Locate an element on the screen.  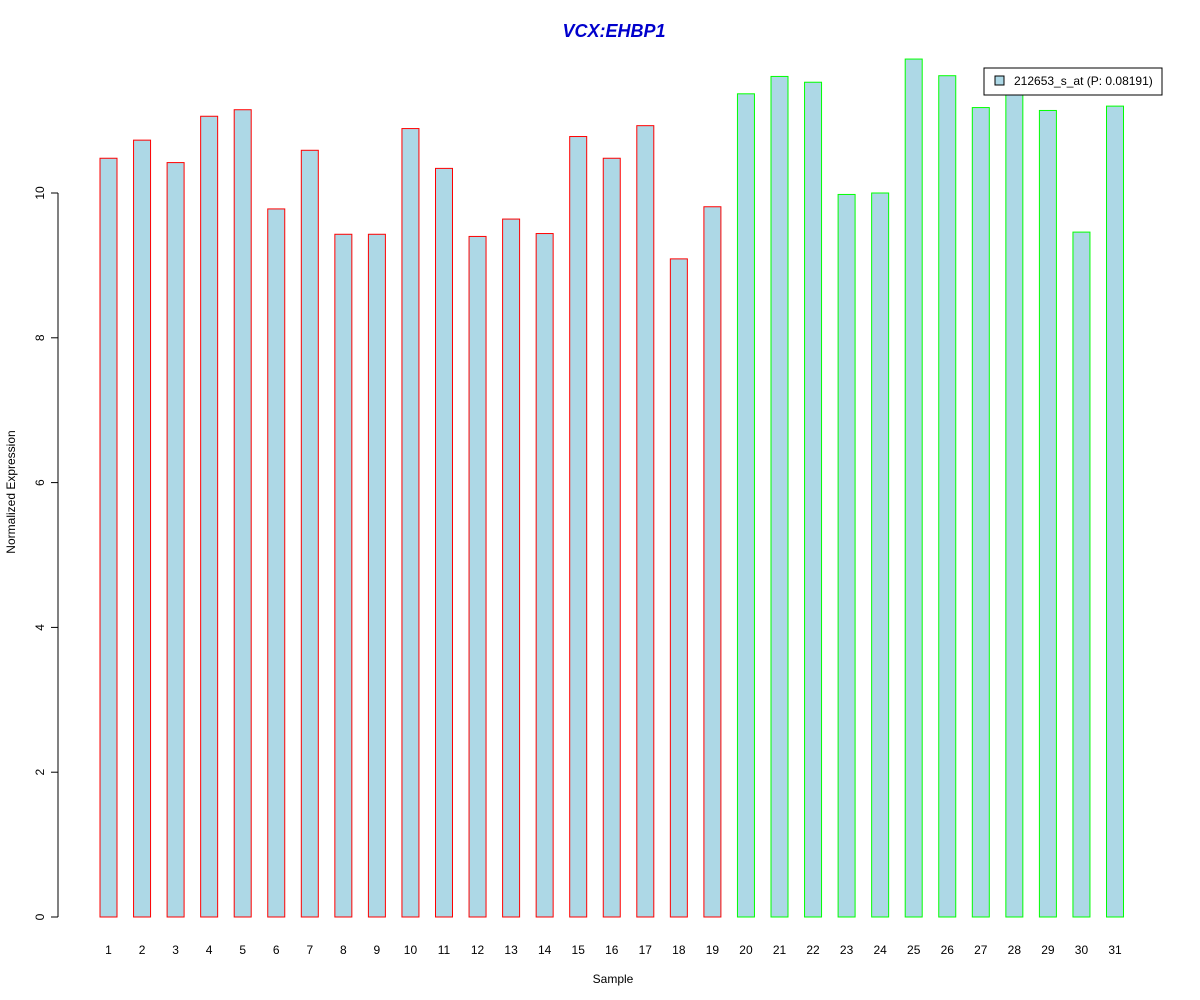
legend-box is located at coordinates (1073, 81).